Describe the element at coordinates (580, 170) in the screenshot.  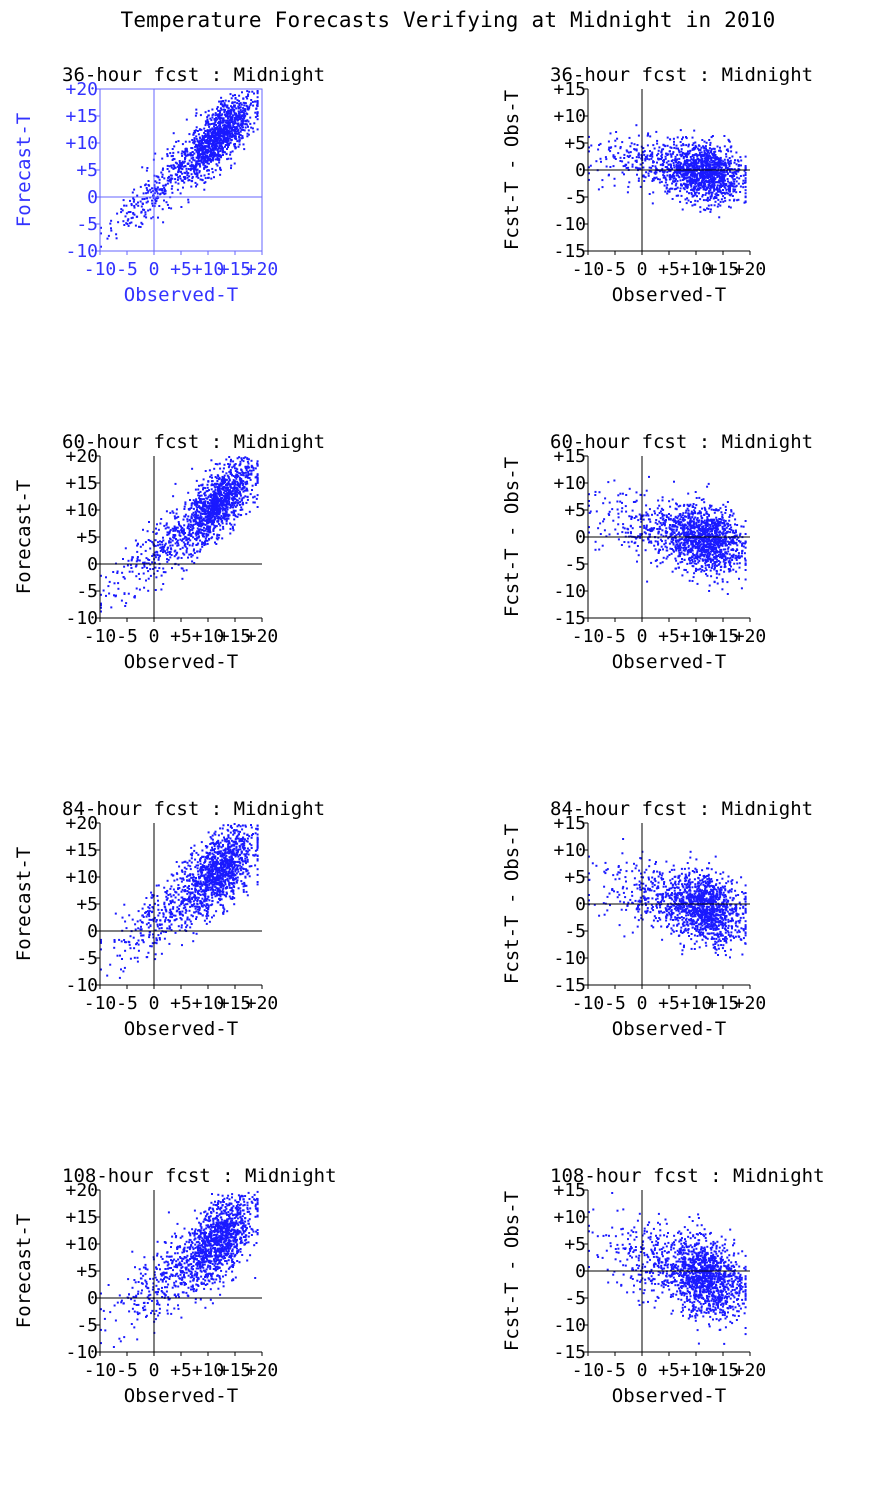
I see `y-tick-label: 0` at that location.